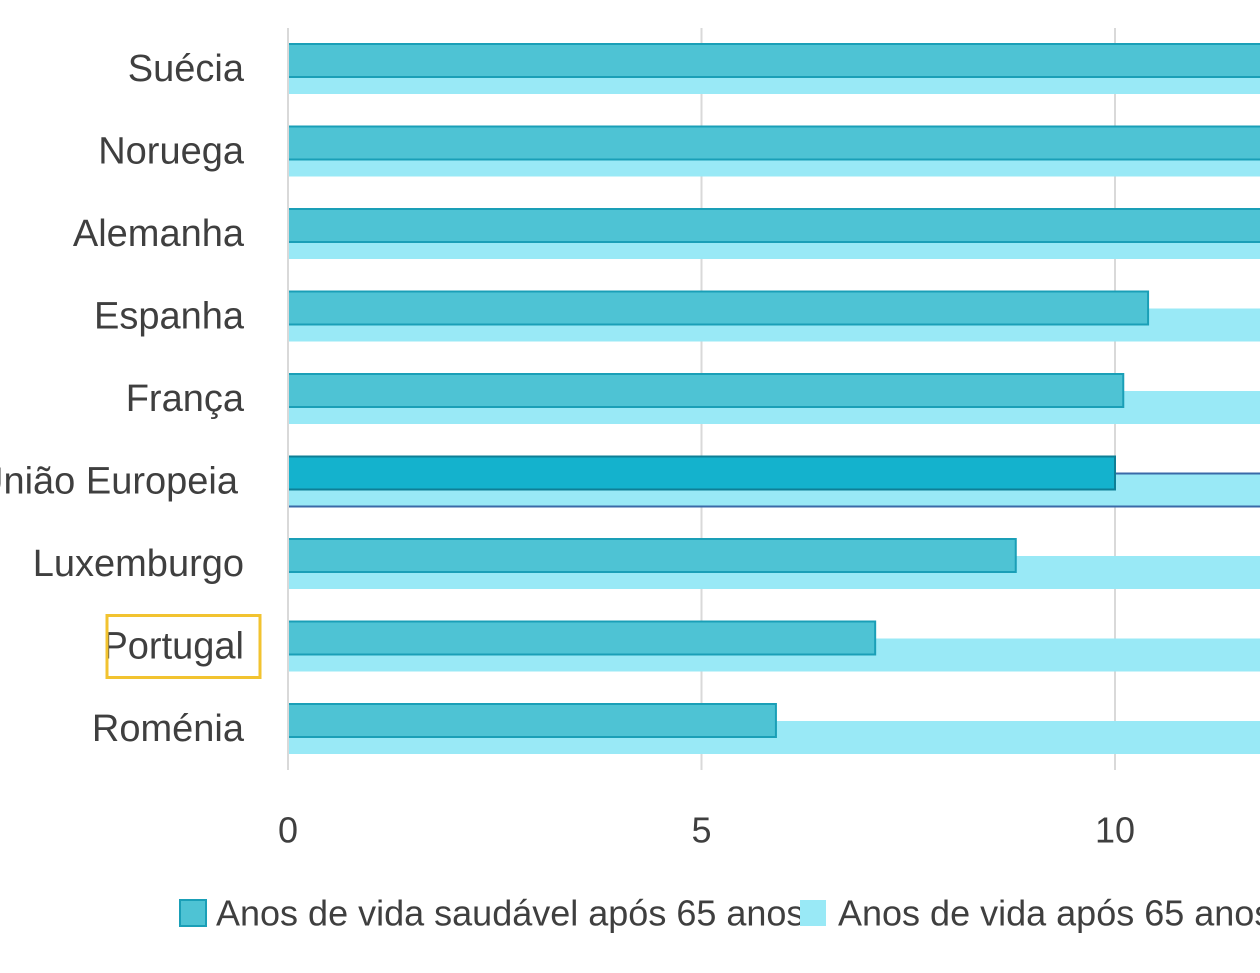 The height and width of the screenshot is (973, 1260). Describe the element at coordinates (773, 60) in the screenshot. I see `bar-healthy-suecia` at that location.